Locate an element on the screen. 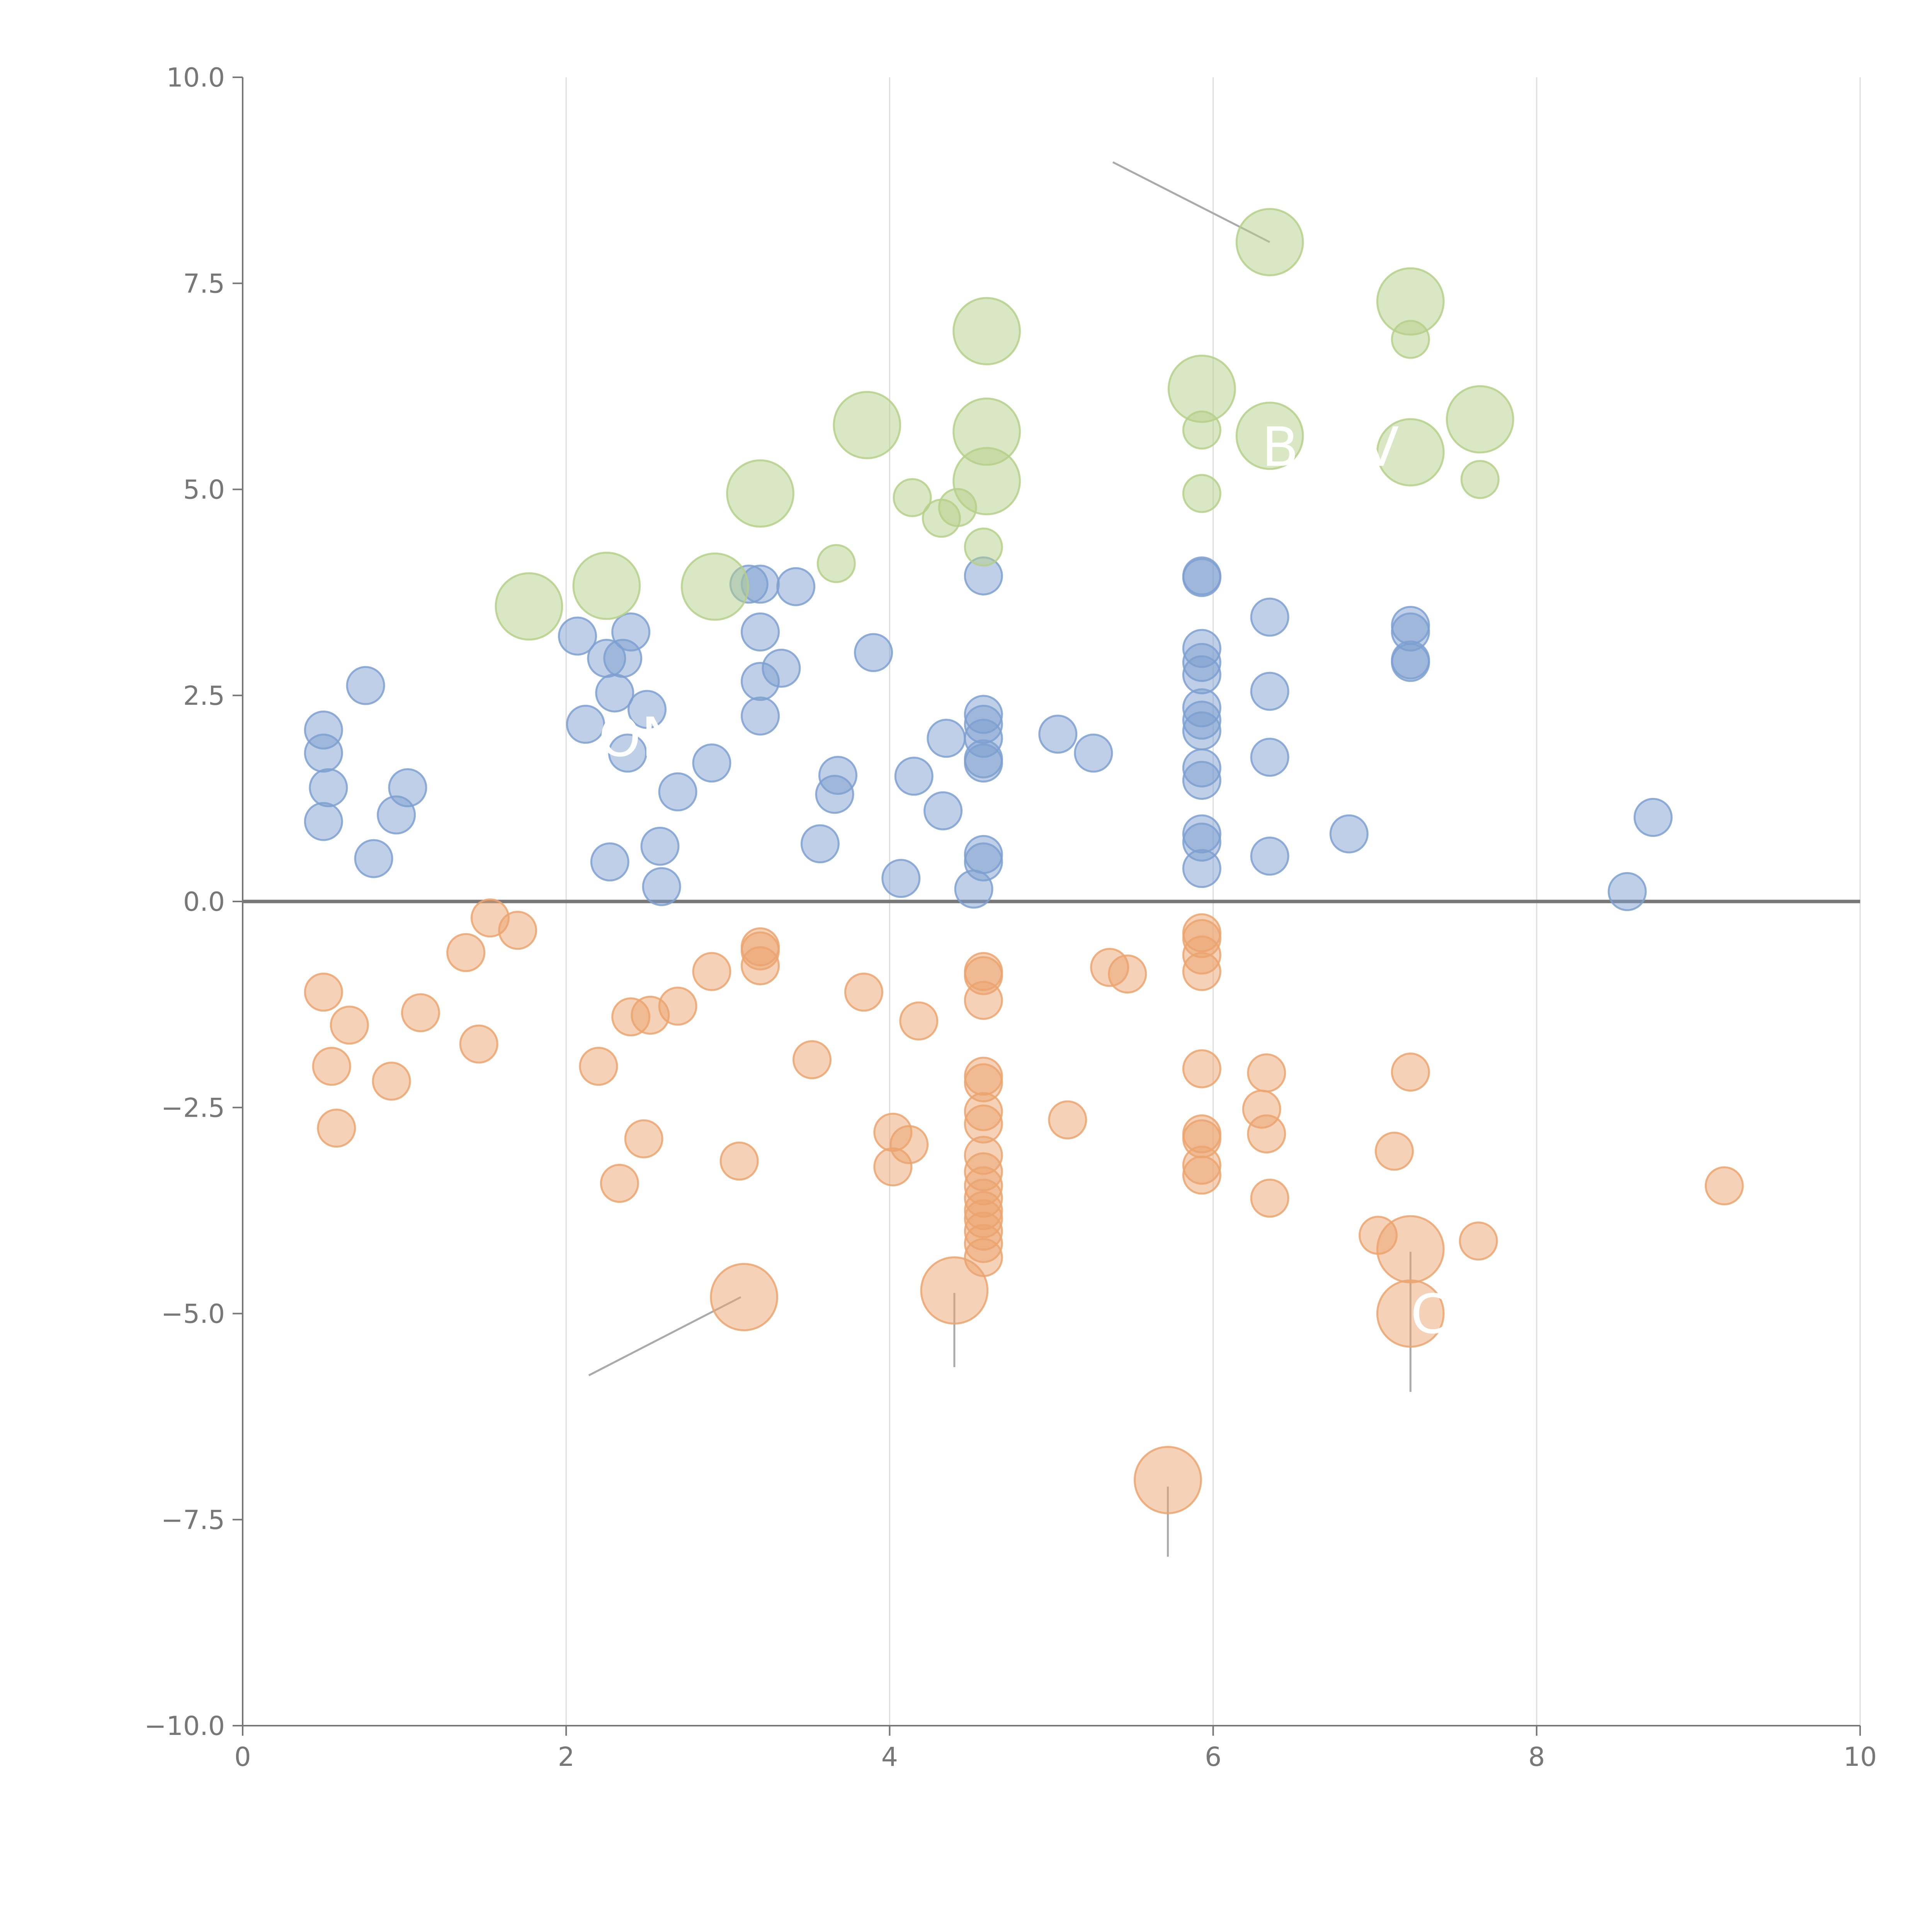 This screenshot has height=1932, width=1932. annotation-label: ON is located at coordinates (641, 738).